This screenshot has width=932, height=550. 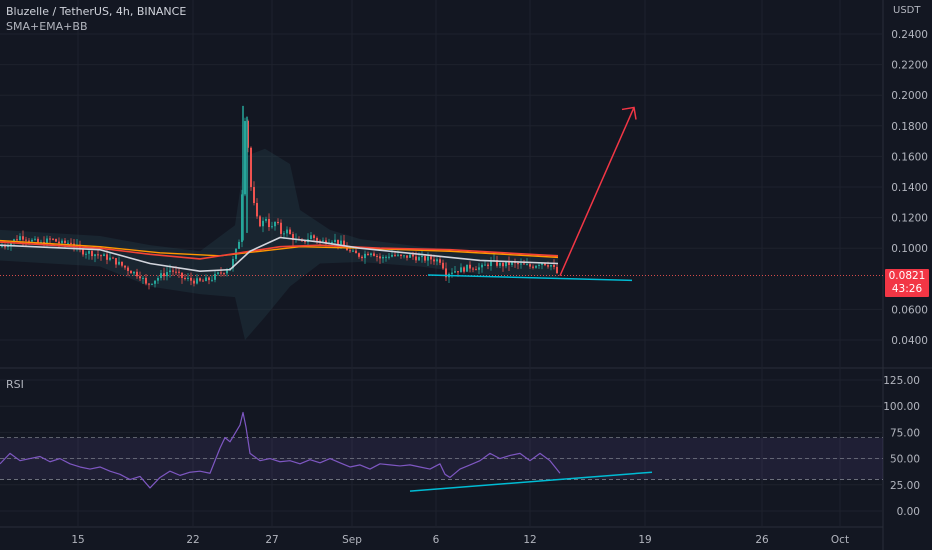 I want to click on chart-title: Bluzelle / TetherUS, 4h, BINANCE, so click(x=96, y=11).